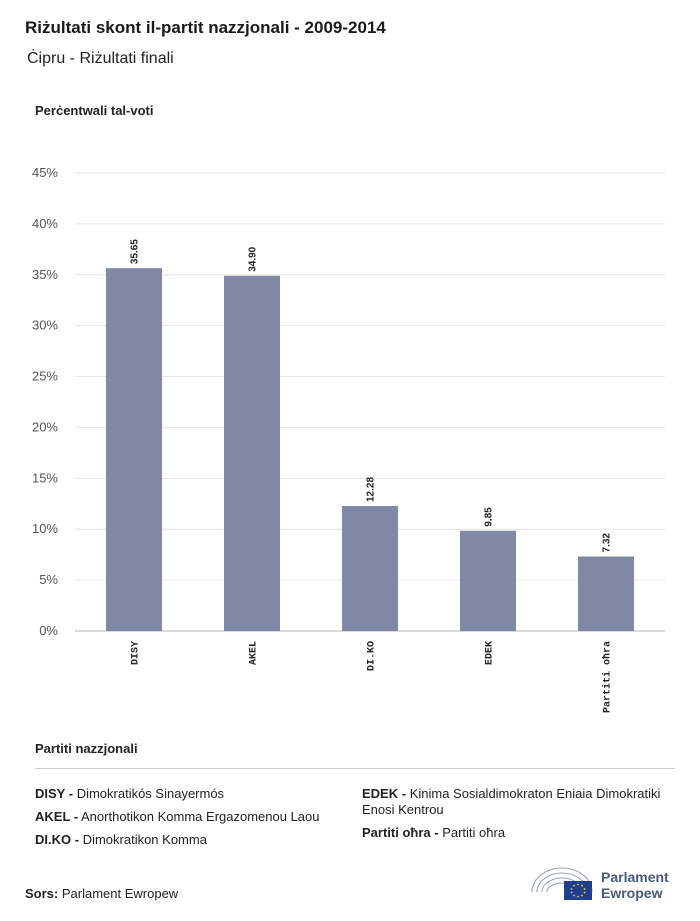 The width and height of the screenshot is (700, 921). I want to click on legend-abbr: Partiti oħra -, so click(400, 832).